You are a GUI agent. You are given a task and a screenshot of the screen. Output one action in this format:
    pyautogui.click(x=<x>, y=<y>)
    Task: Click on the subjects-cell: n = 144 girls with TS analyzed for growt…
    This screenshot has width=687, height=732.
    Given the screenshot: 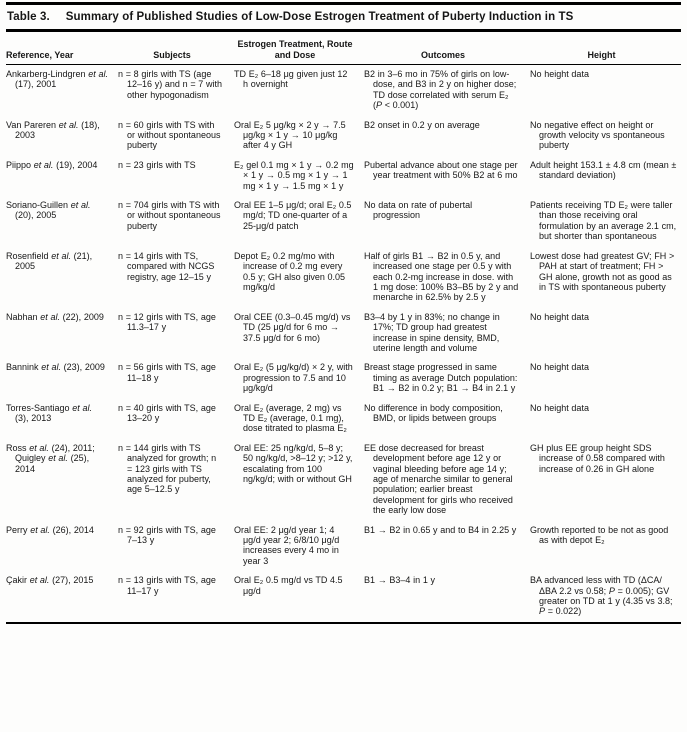 What is the action you would take?
    pyautogui.click(x=167, y=468)
    